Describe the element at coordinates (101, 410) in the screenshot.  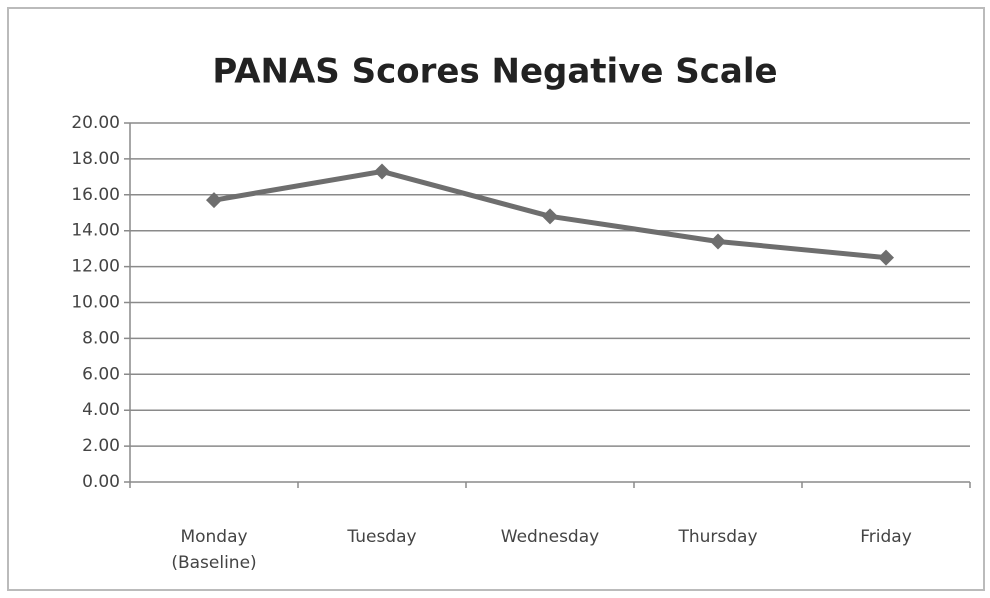
I see `y-tick-label: 4.00` at that location.